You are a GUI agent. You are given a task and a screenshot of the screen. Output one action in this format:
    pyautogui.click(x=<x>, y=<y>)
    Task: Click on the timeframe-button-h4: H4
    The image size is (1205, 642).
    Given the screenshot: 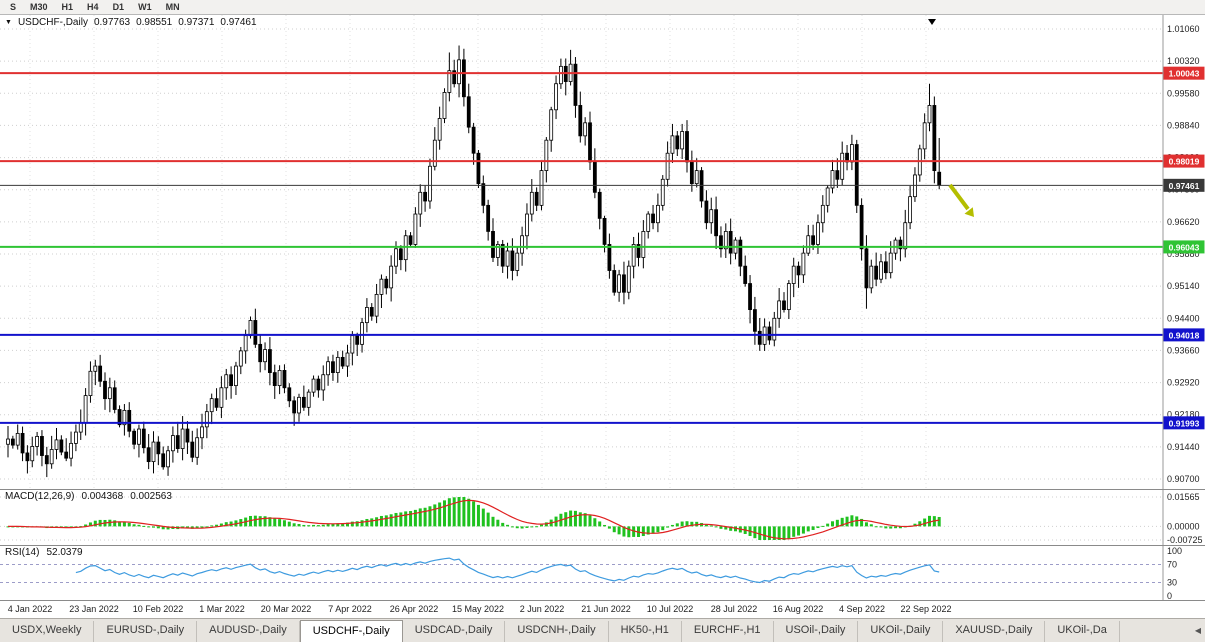 What is the action you would take?
    pyautogui.click(x=93, y=7)
    